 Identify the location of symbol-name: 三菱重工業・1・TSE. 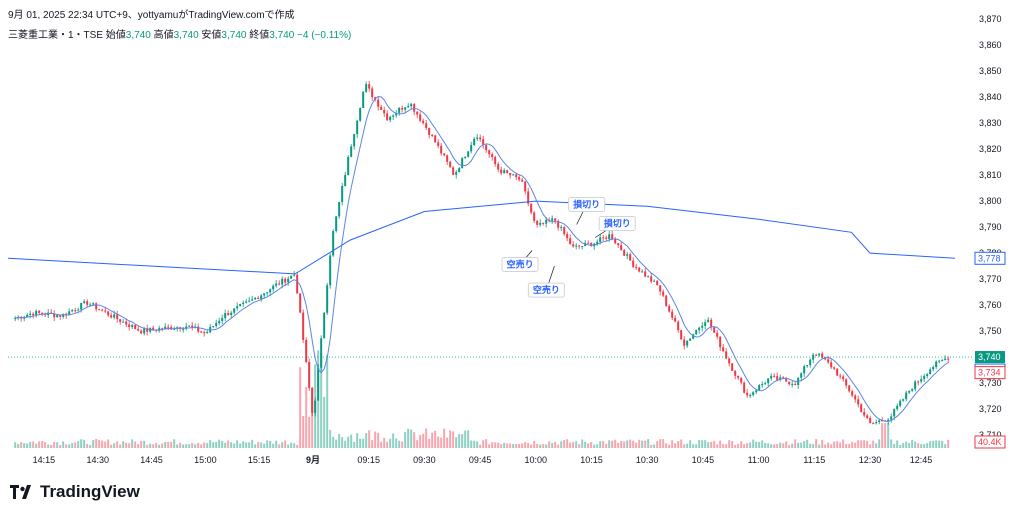
(56, 35).